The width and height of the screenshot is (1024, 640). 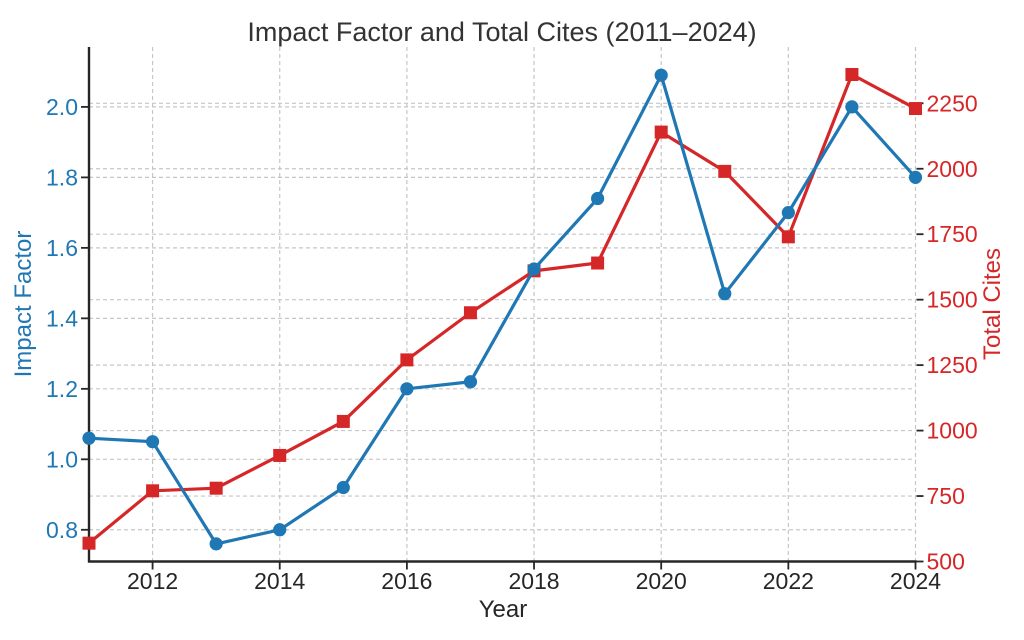 What do you see at coordinates (915, 581) in the screenshot?
I see `x-tick-label: 2024` at bounding box center [915, 581].